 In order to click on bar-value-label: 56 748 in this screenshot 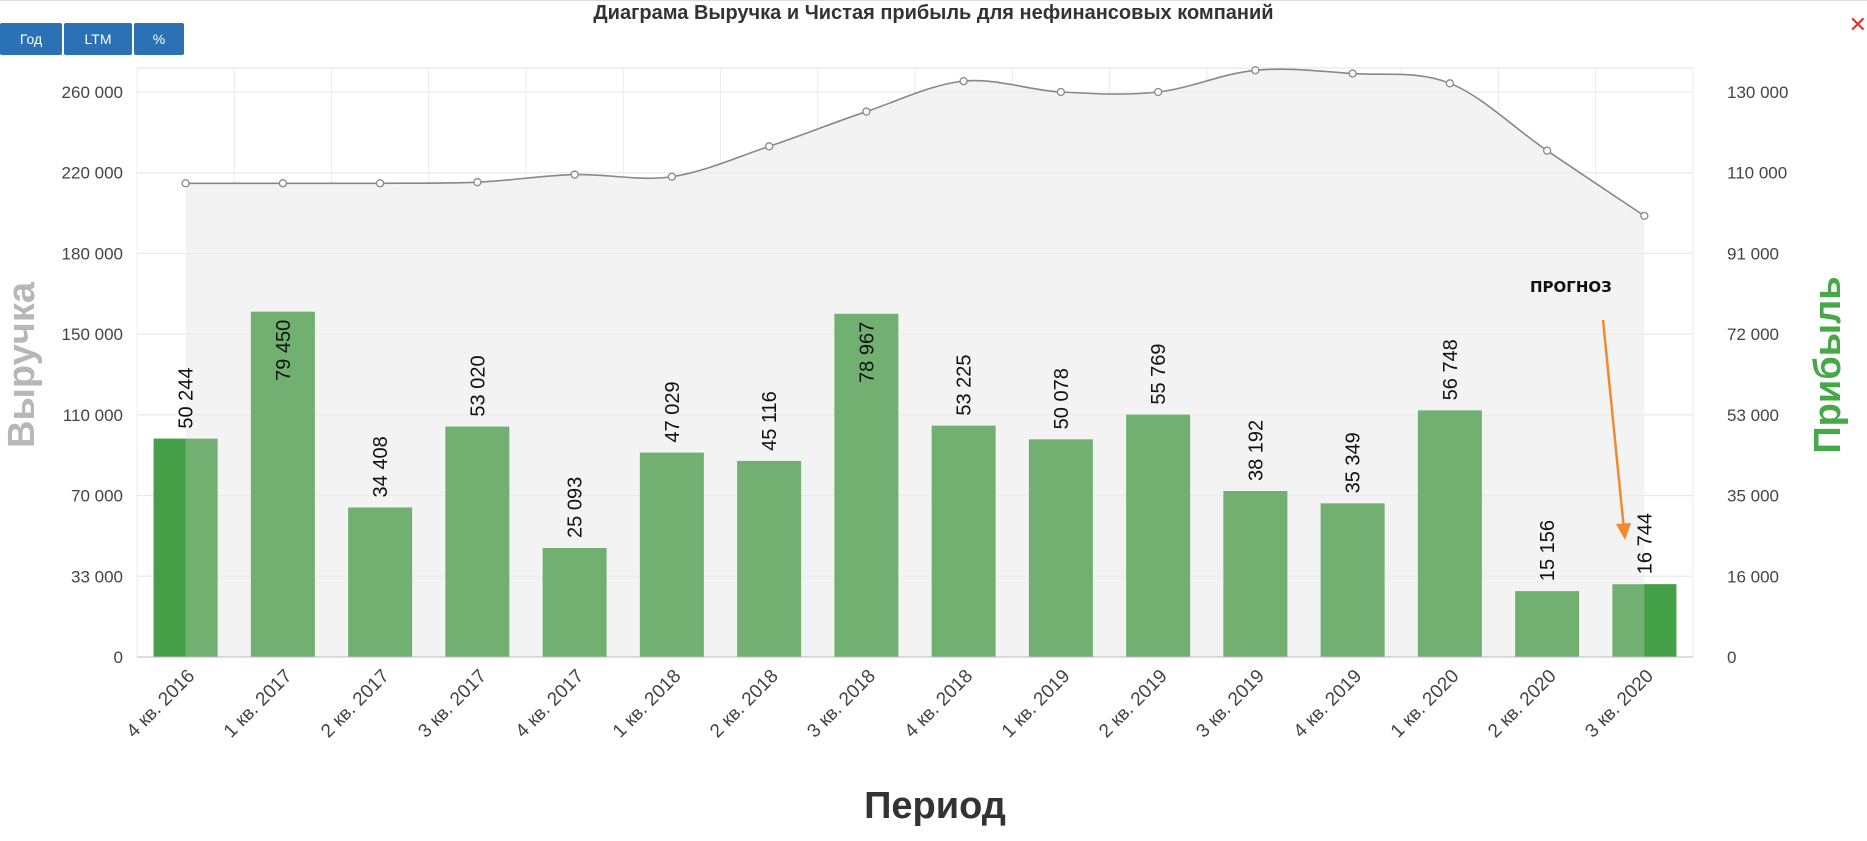, I will do `click(1451, 369)`.